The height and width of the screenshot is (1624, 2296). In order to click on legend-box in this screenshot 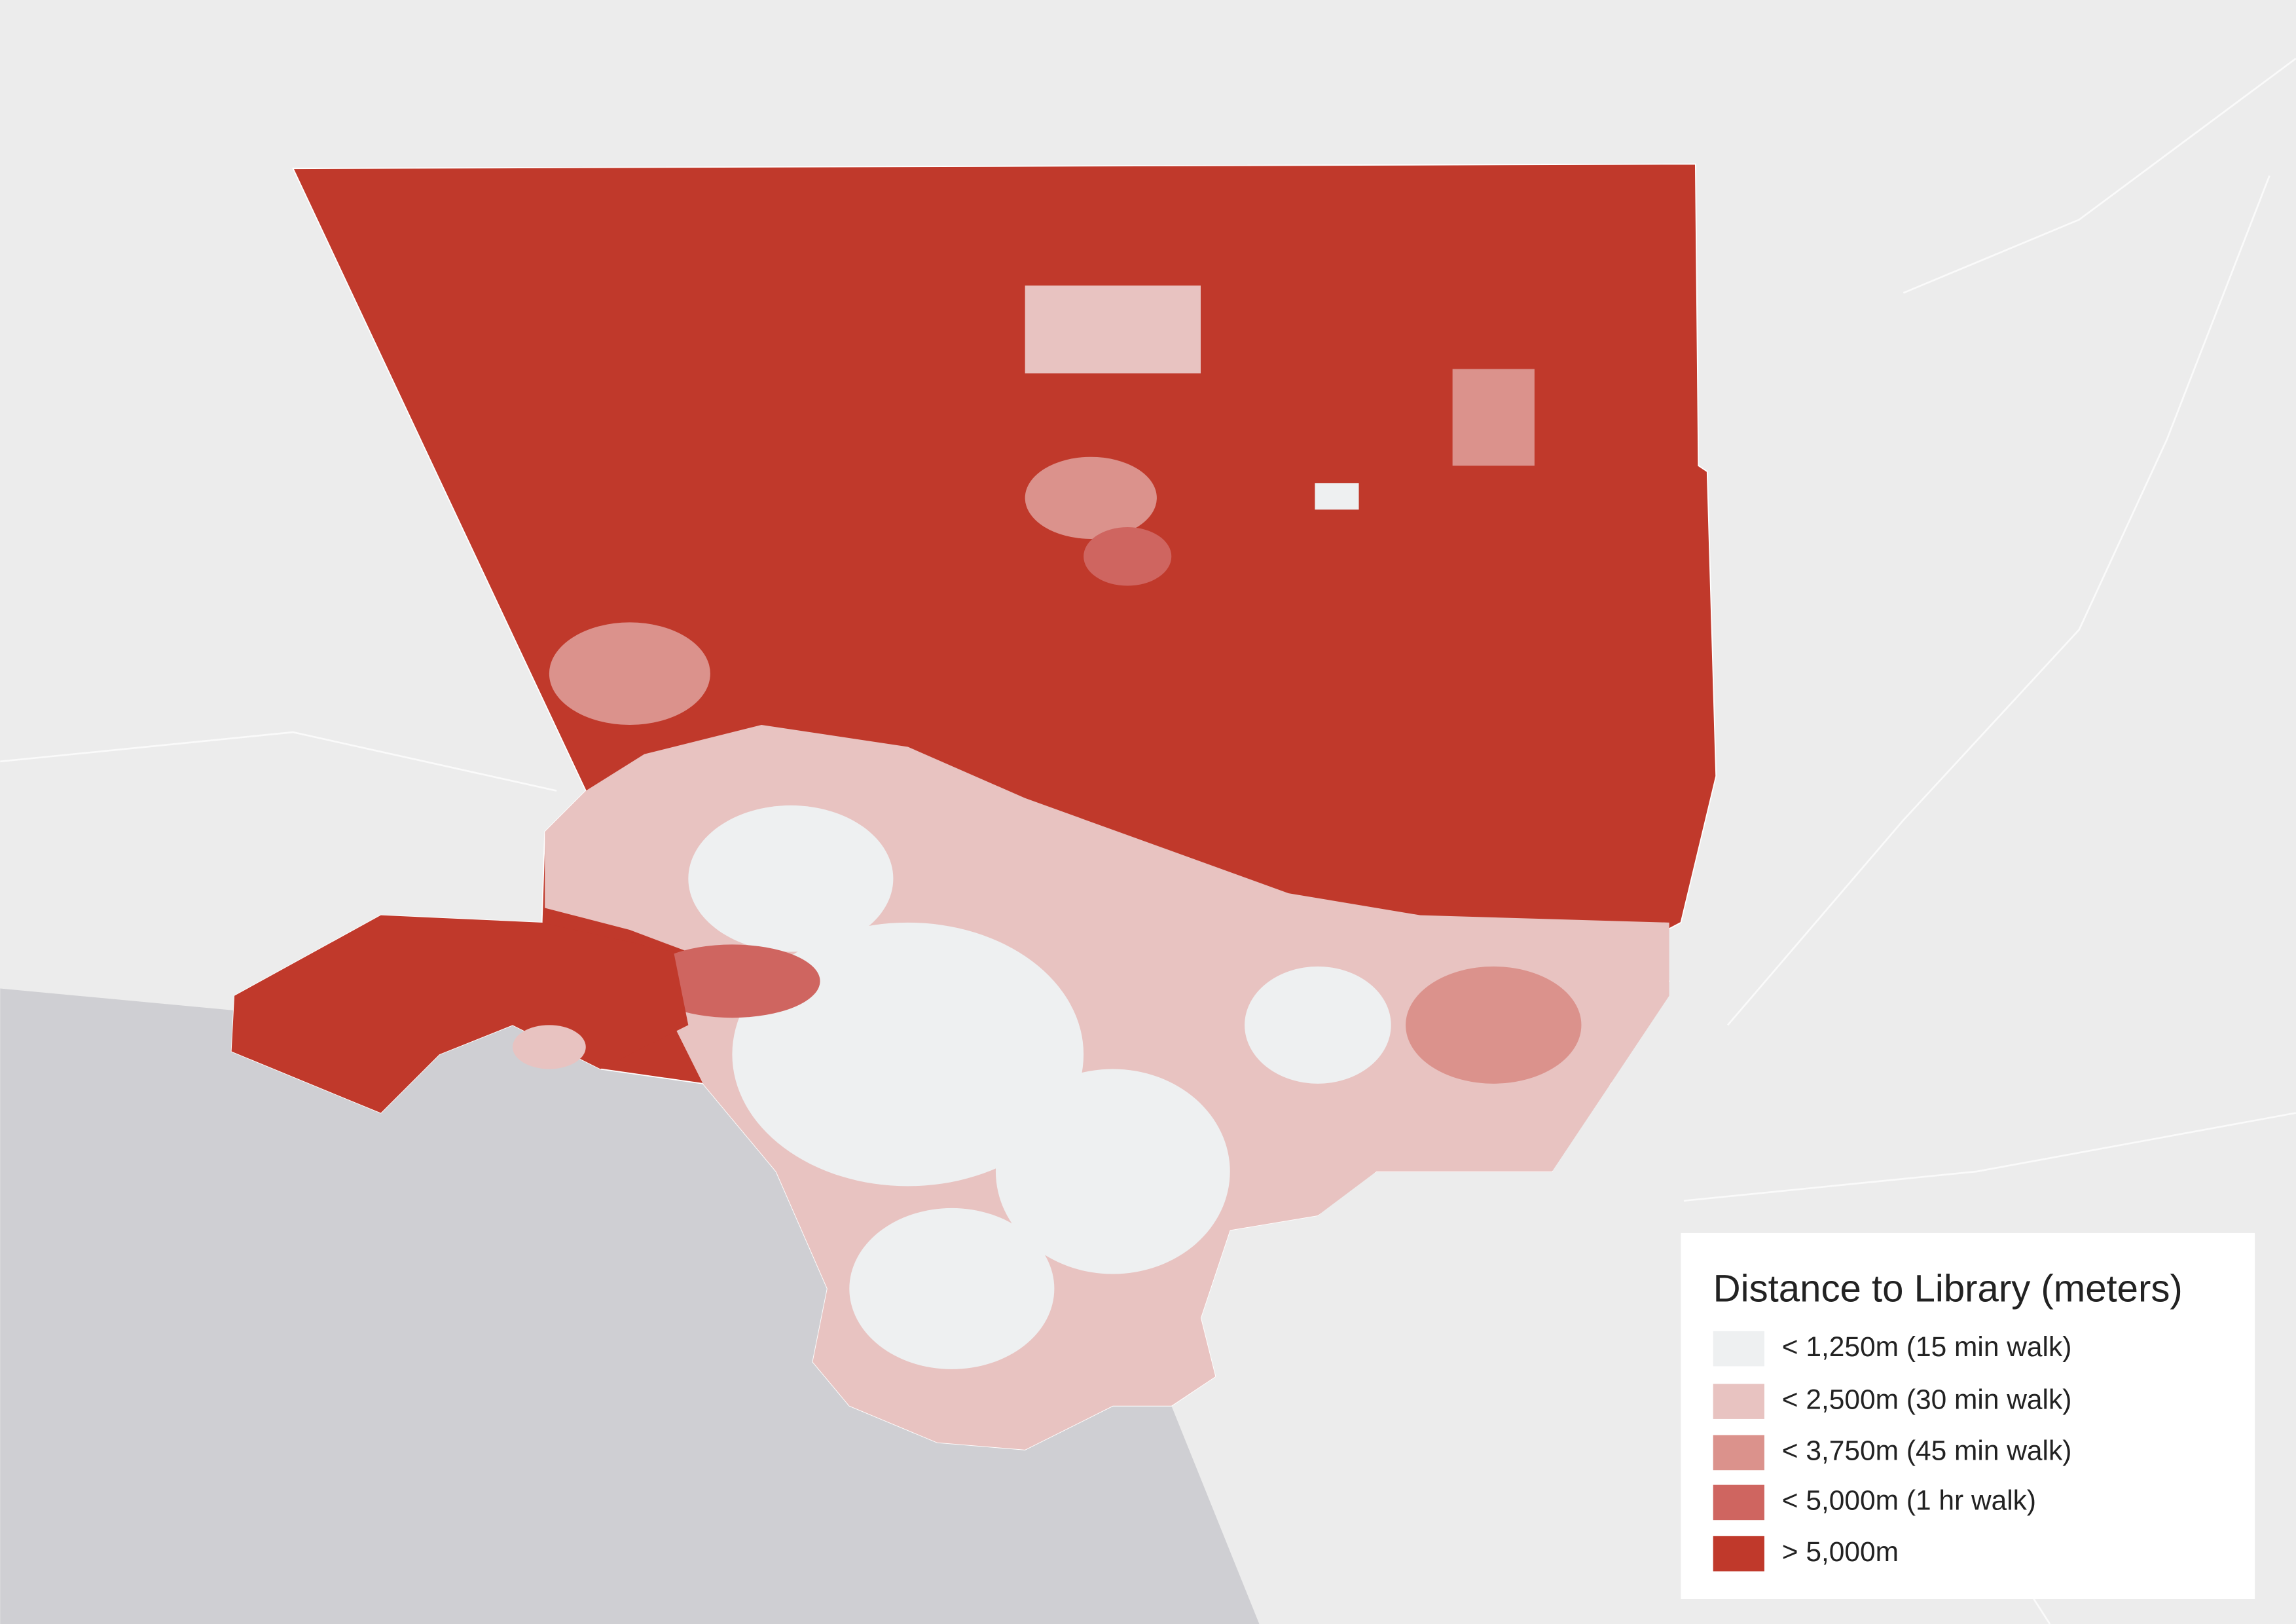, I will do `click(1968, 1415)`.